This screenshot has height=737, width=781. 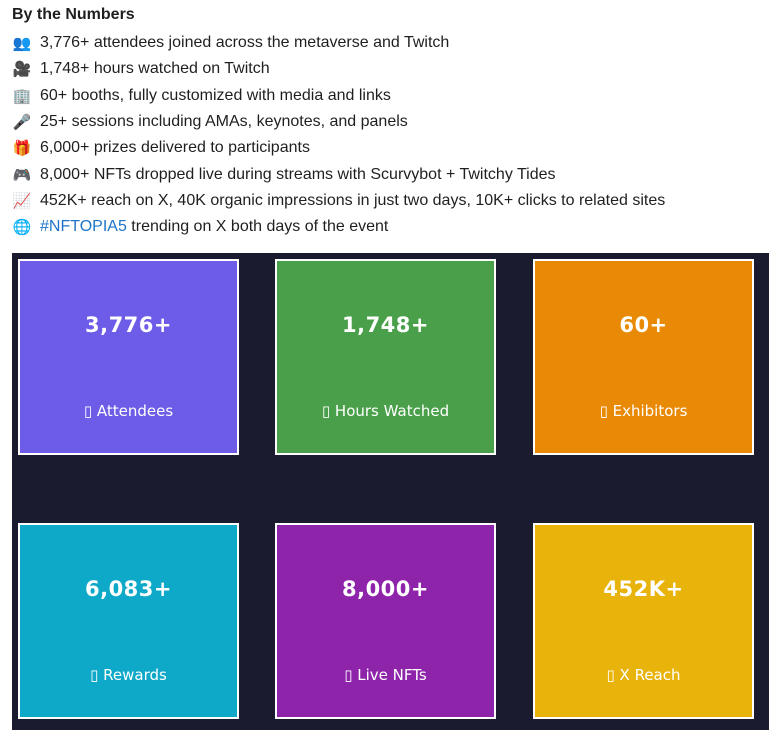 What do you see at coordinates (385, 411) in the screenshot?
I see `stat-label: ▯ Hours Watched` at bounding box center [385, 411].